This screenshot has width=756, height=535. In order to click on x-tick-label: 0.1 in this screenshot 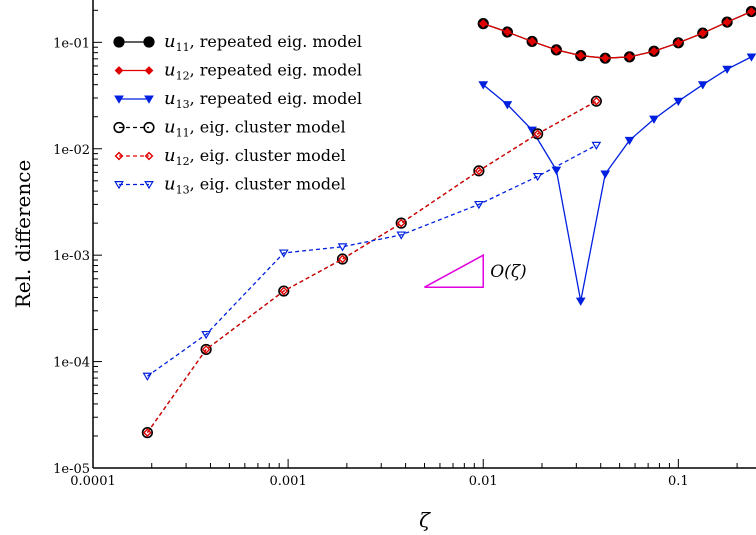, I will do `click(678, 481)`.